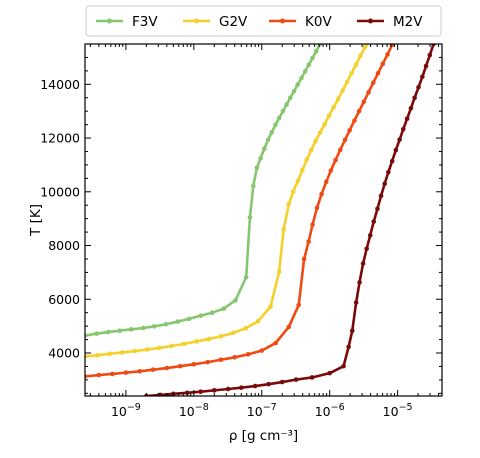 The image size is (480, 458). Describe the element at coordinates (263, 436) in the screenshot. I see `x-axis-label: ρ [g cm⁻³]` at that location.